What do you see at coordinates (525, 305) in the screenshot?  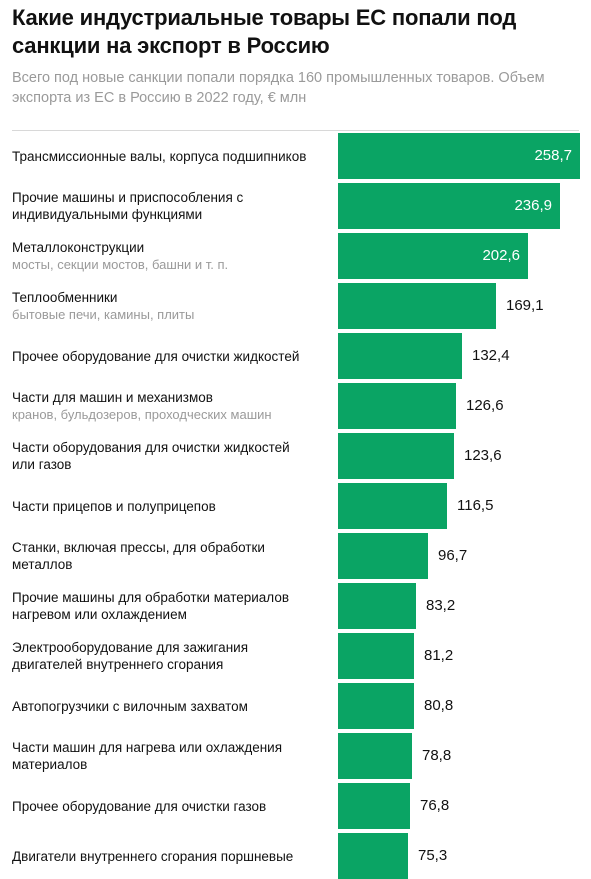 I see `bar-value-label-4: 169,1` at bounding box center [525, 305].